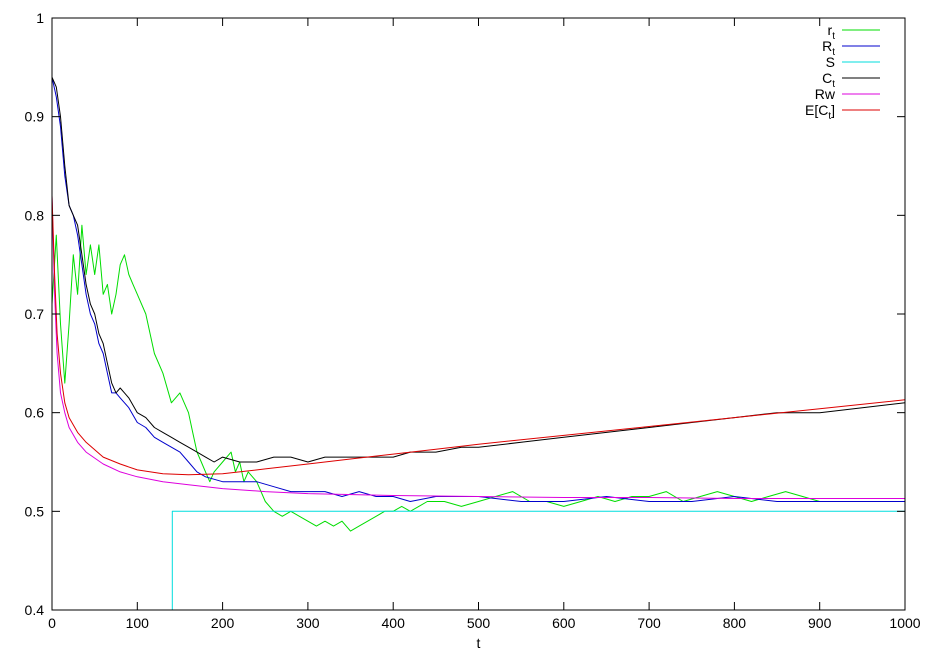  Describe the element at coordinates (308, 623) in the screenshot. I see `x-tick-label: 300` at that location.